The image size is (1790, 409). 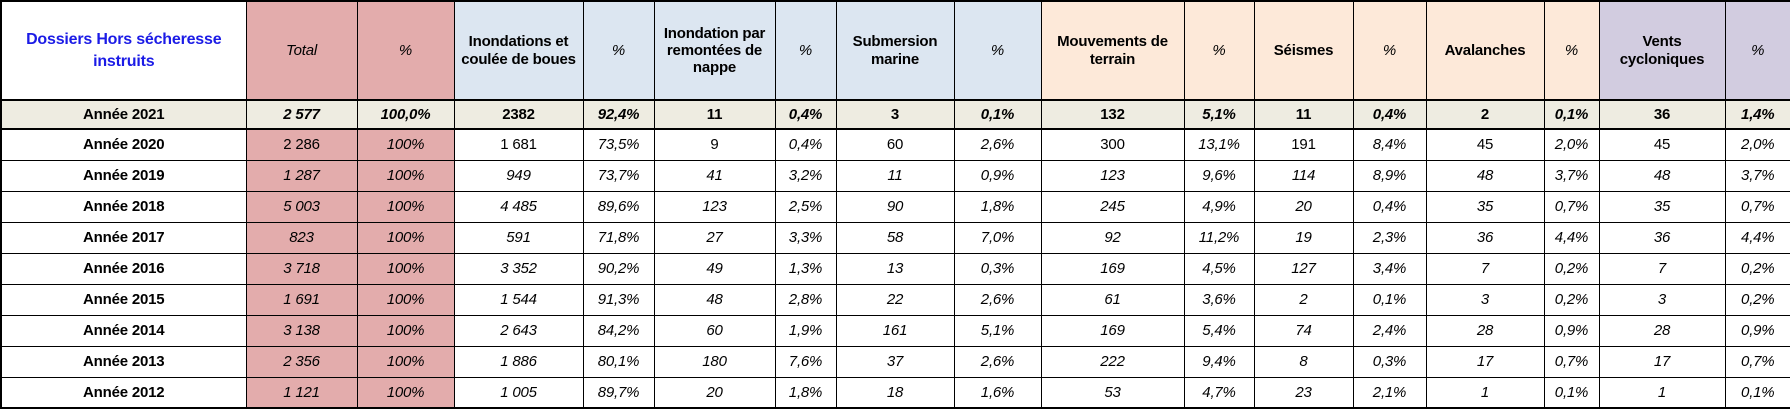 I want to click on table-cell: 23, so click(x=1303, y=392).